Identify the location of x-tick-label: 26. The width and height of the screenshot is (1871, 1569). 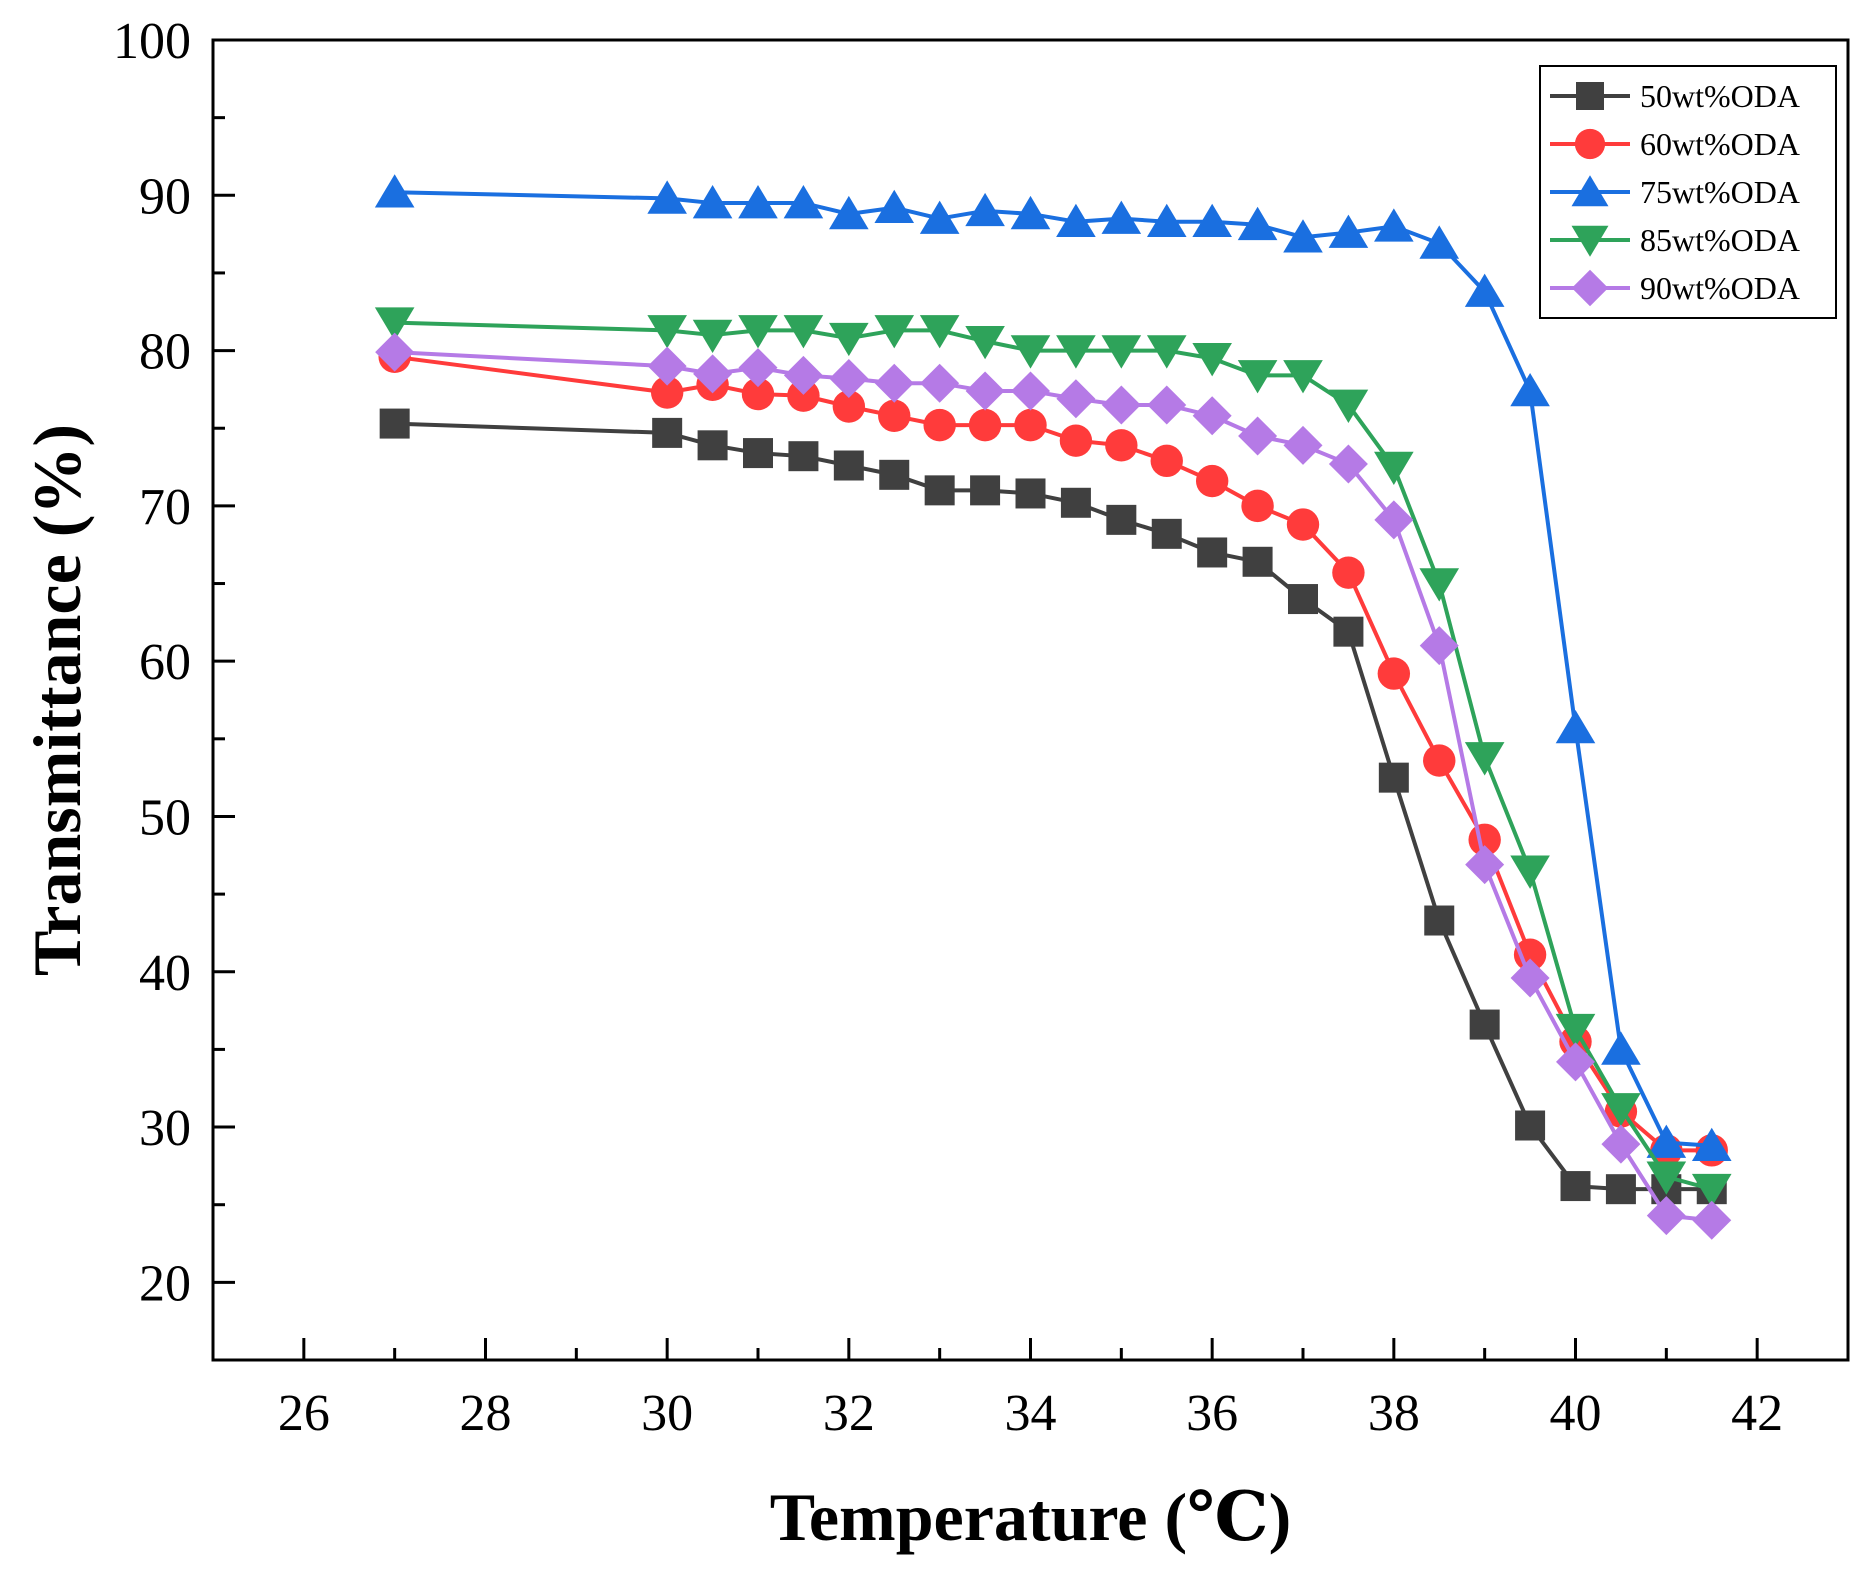
(304, 1413).